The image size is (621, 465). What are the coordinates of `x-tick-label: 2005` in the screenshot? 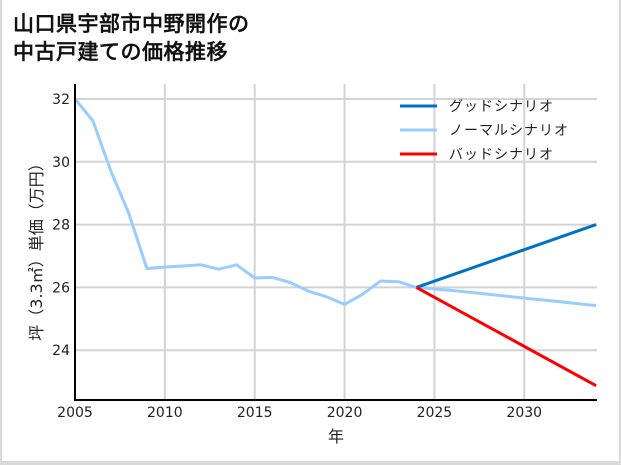 It's located at (75, 413).